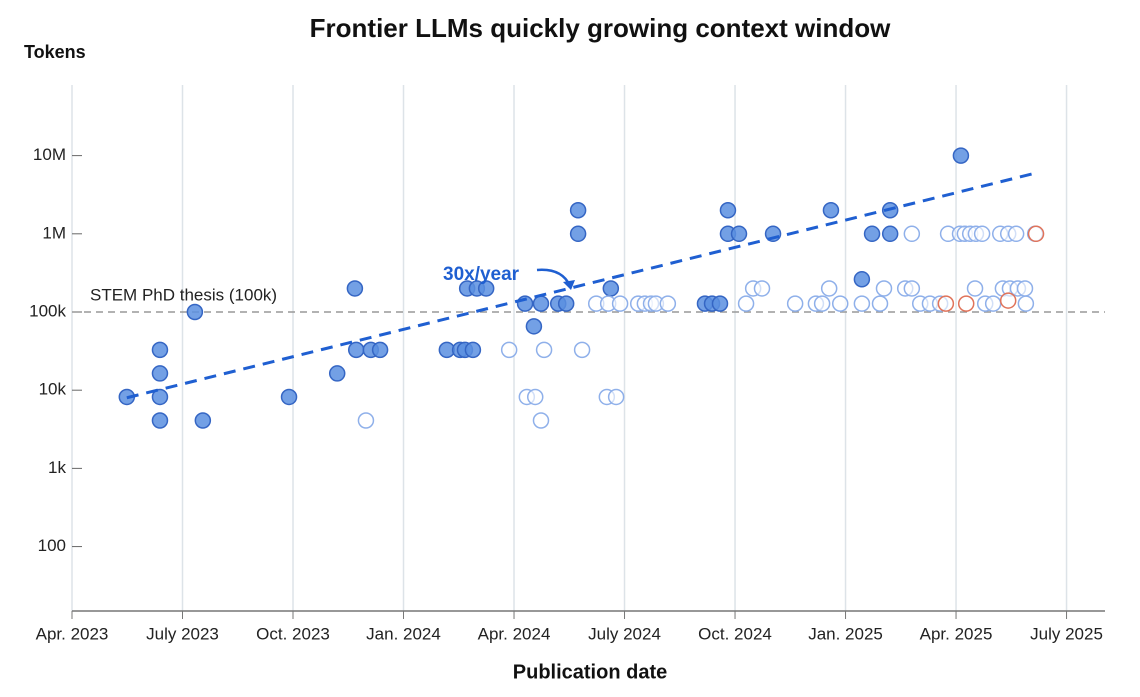  Describe the element at coordinates (55, 52) in the screenshot. I see `y-axis-label: Tokens` at that location.